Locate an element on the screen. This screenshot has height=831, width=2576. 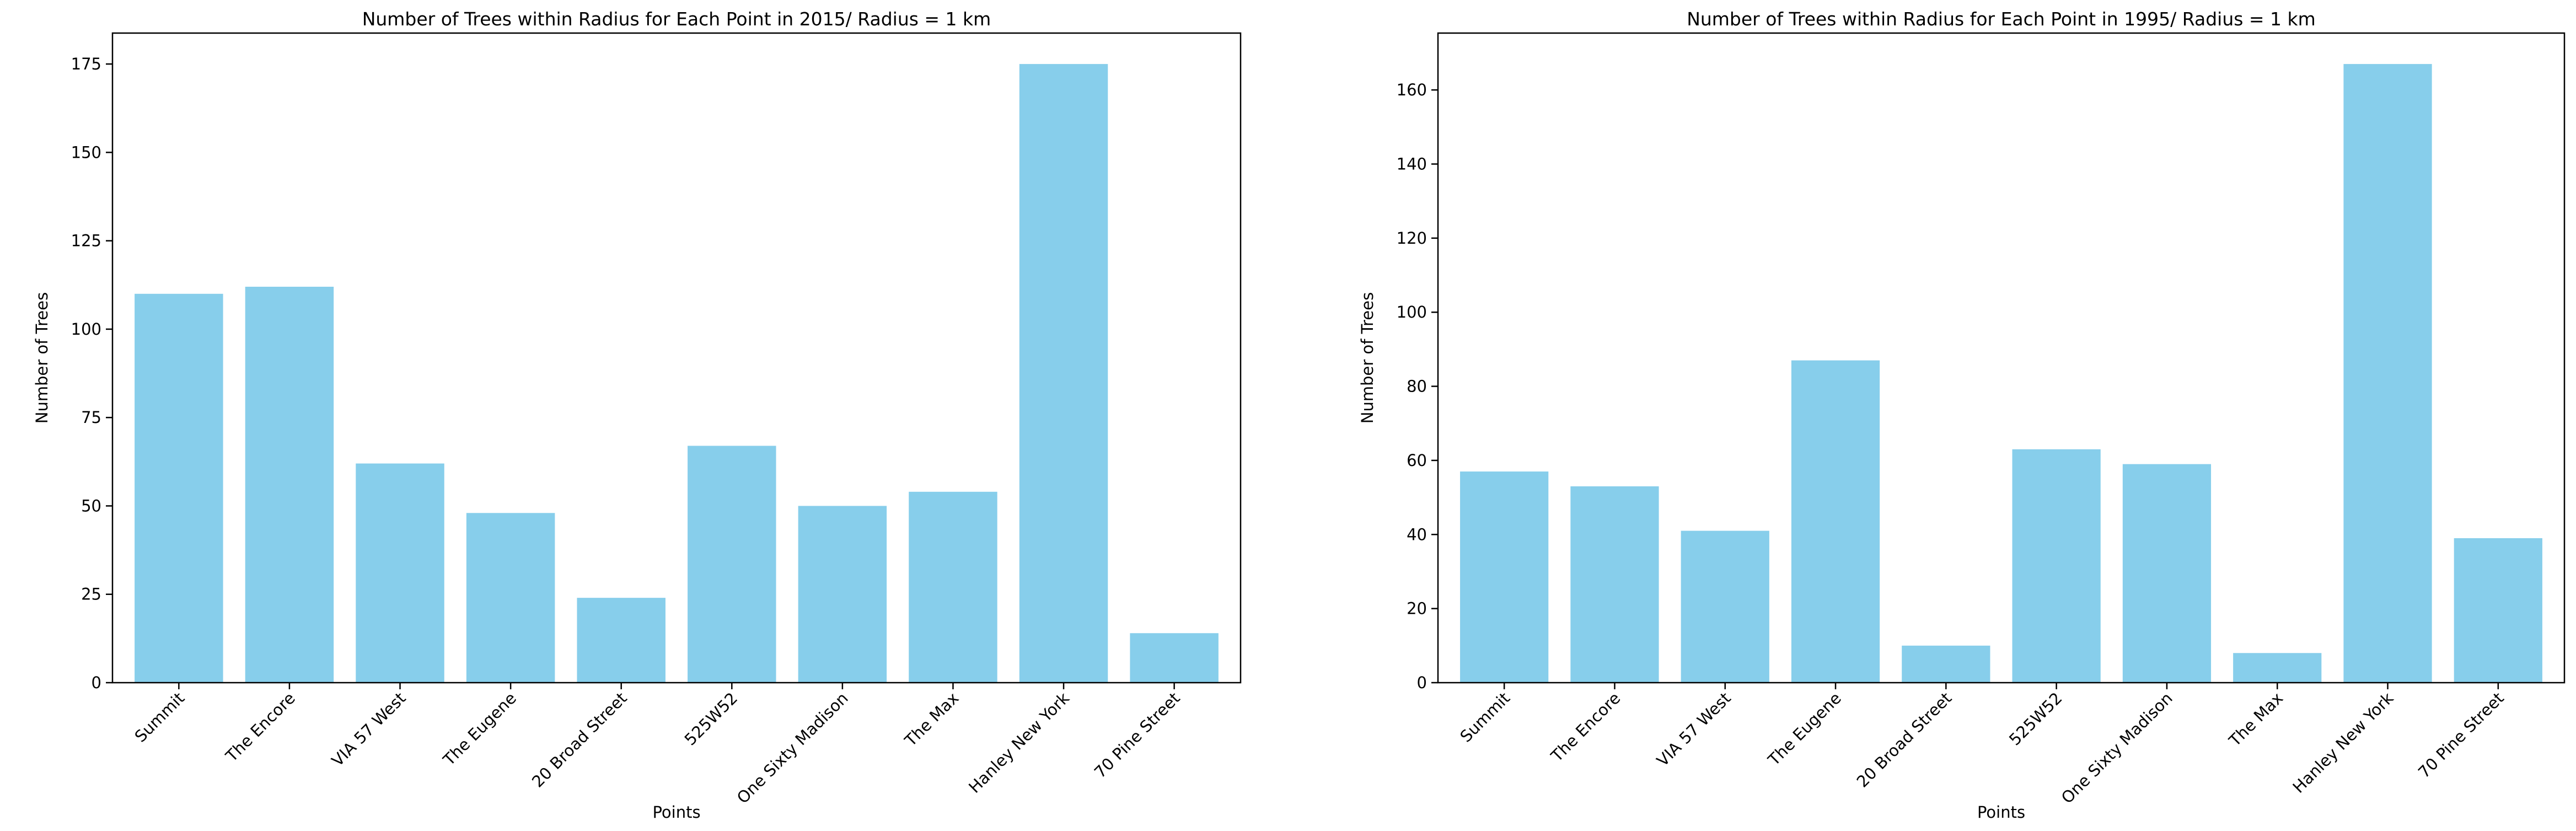
y-tick-label: 25 is located at coordinates (91, 594).